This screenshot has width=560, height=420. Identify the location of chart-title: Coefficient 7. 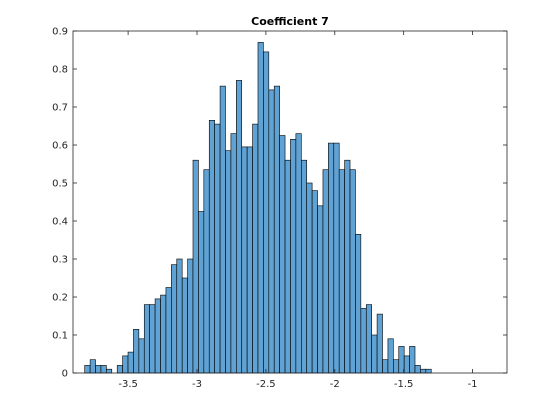
(290, 21).